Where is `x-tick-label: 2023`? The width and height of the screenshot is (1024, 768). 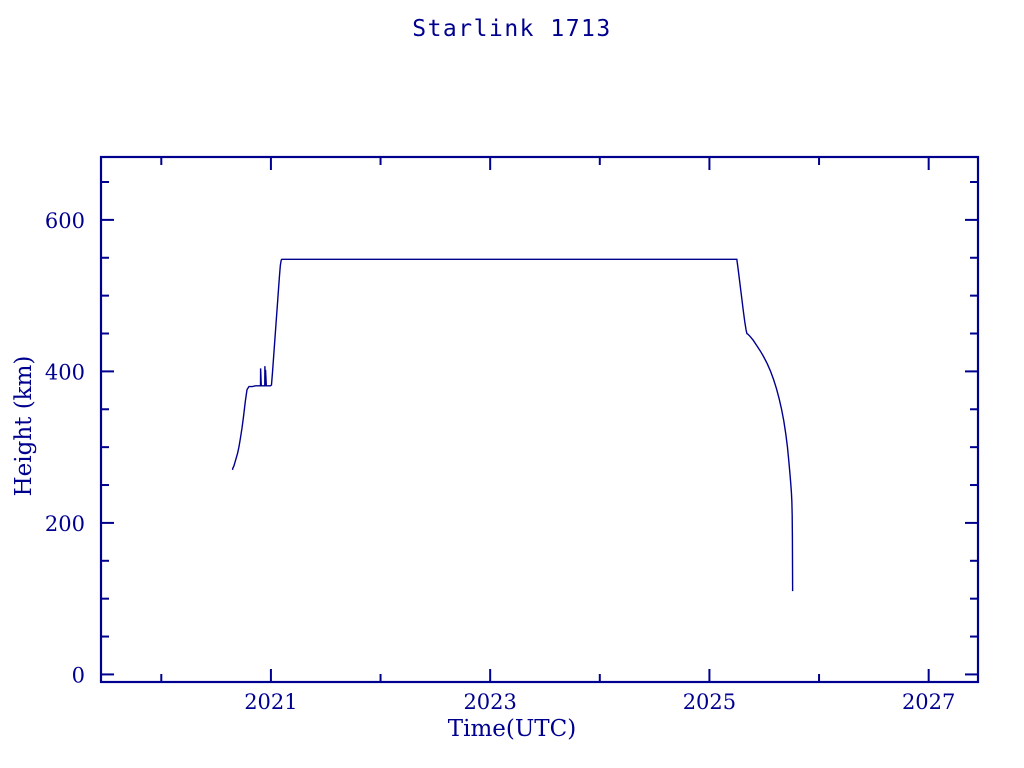
x-tick-label: 2023 is located at coordinates (489, 702).